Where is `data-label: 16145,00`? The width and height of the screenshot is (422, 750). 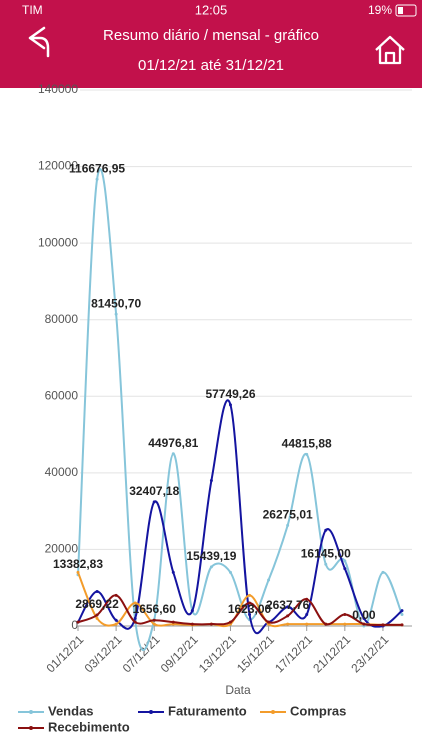
data-label: 16145,00 is located at coordinates (326, 553).